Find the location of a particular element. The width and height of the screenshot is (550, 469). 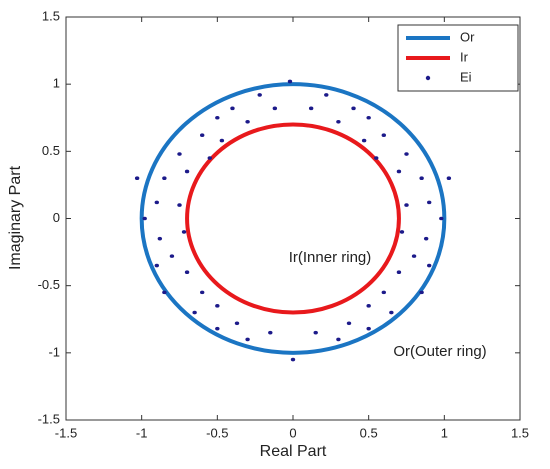

x-tick-label: -1.5 is located at coordinates (66, 432).